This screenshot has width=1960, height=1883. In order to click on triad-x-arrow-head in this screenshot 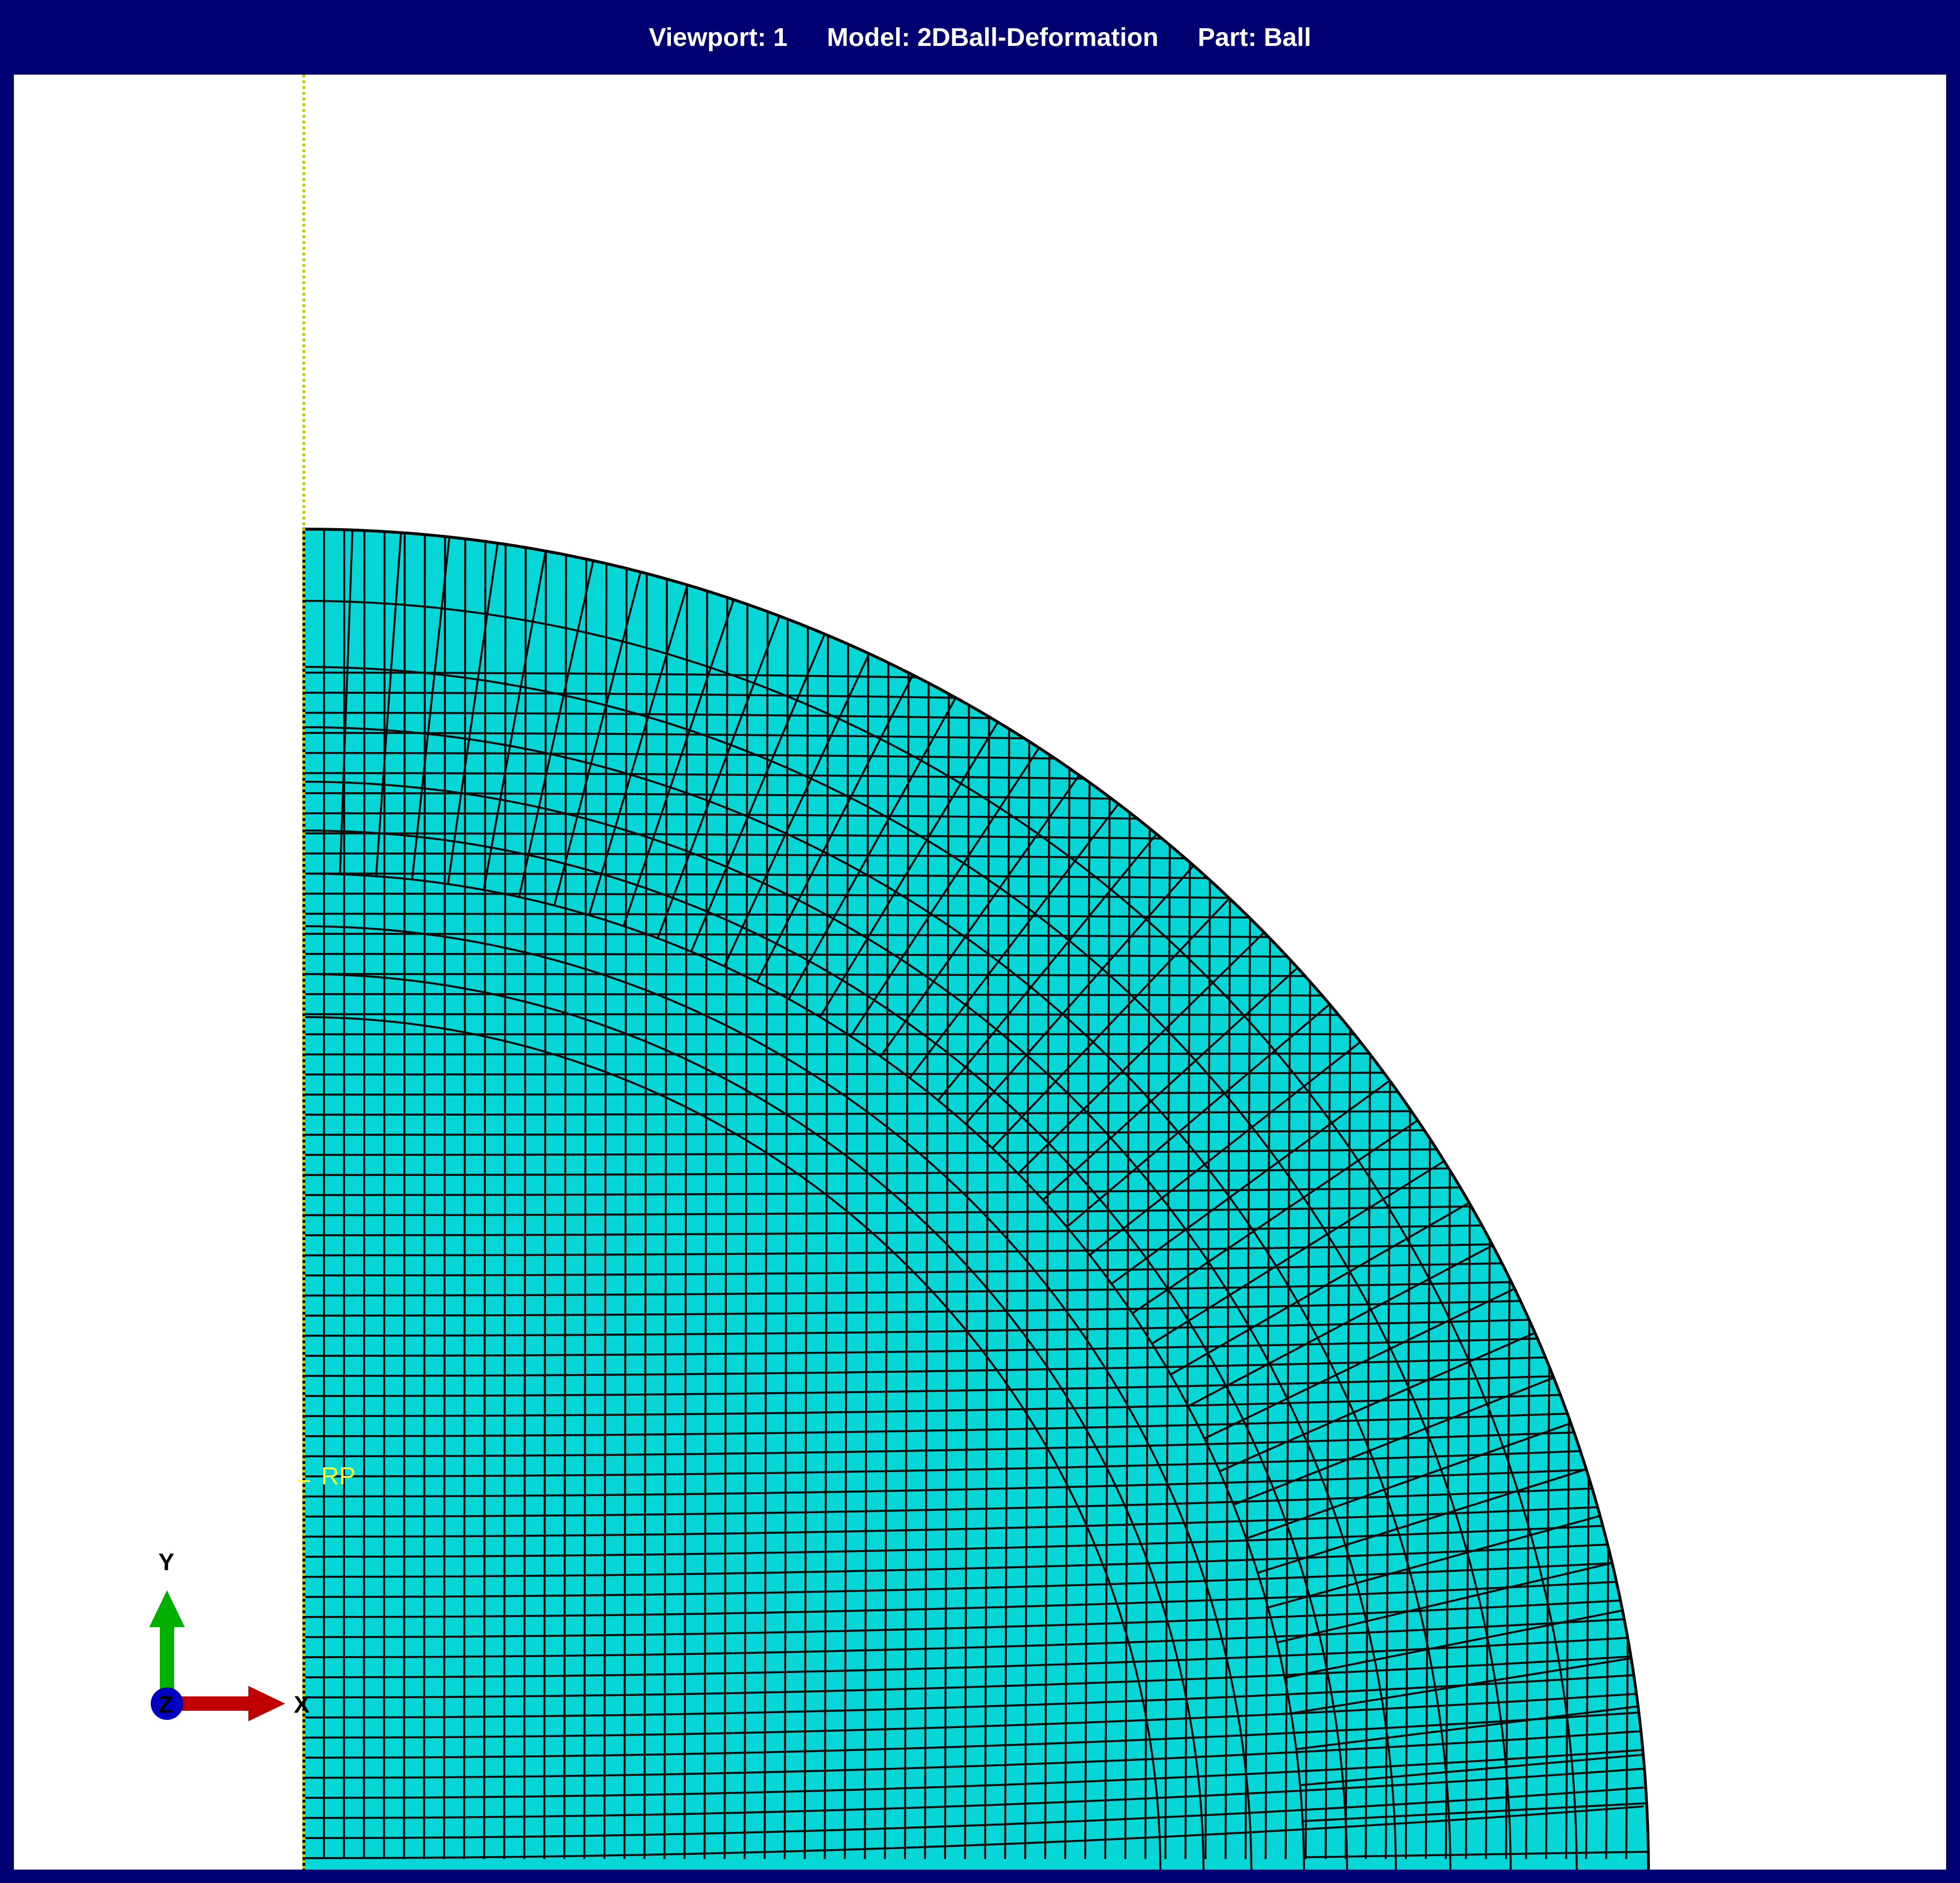, I will do `click(267, 1703)`.